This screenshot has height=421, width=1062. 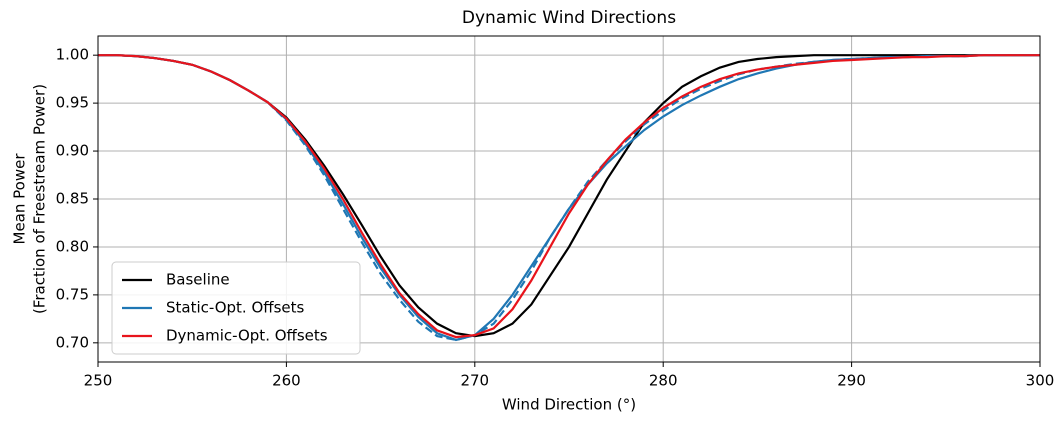 I want to click on x-tick-label: 300, so click(x=1040, y=381).